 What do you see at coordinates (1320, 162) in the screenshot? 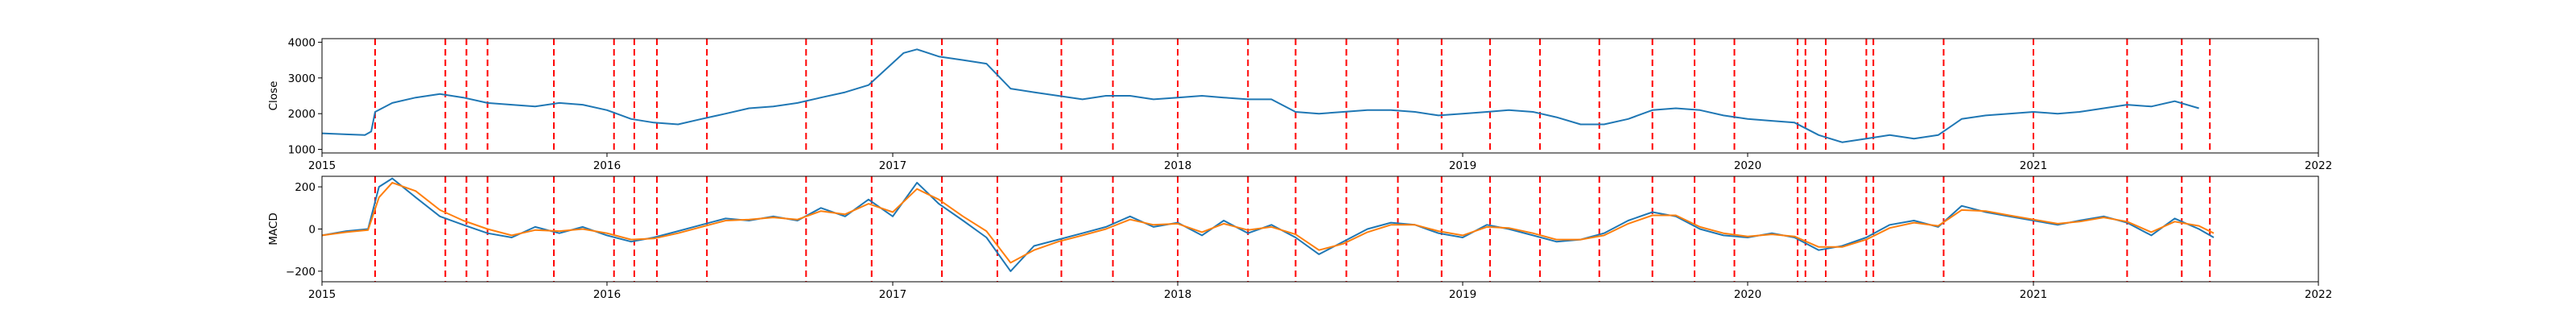
I see `close-x-ticks: 2015 2016 2017 2018 2019 2020 2021 2022` at bounding box center [1320, 162].